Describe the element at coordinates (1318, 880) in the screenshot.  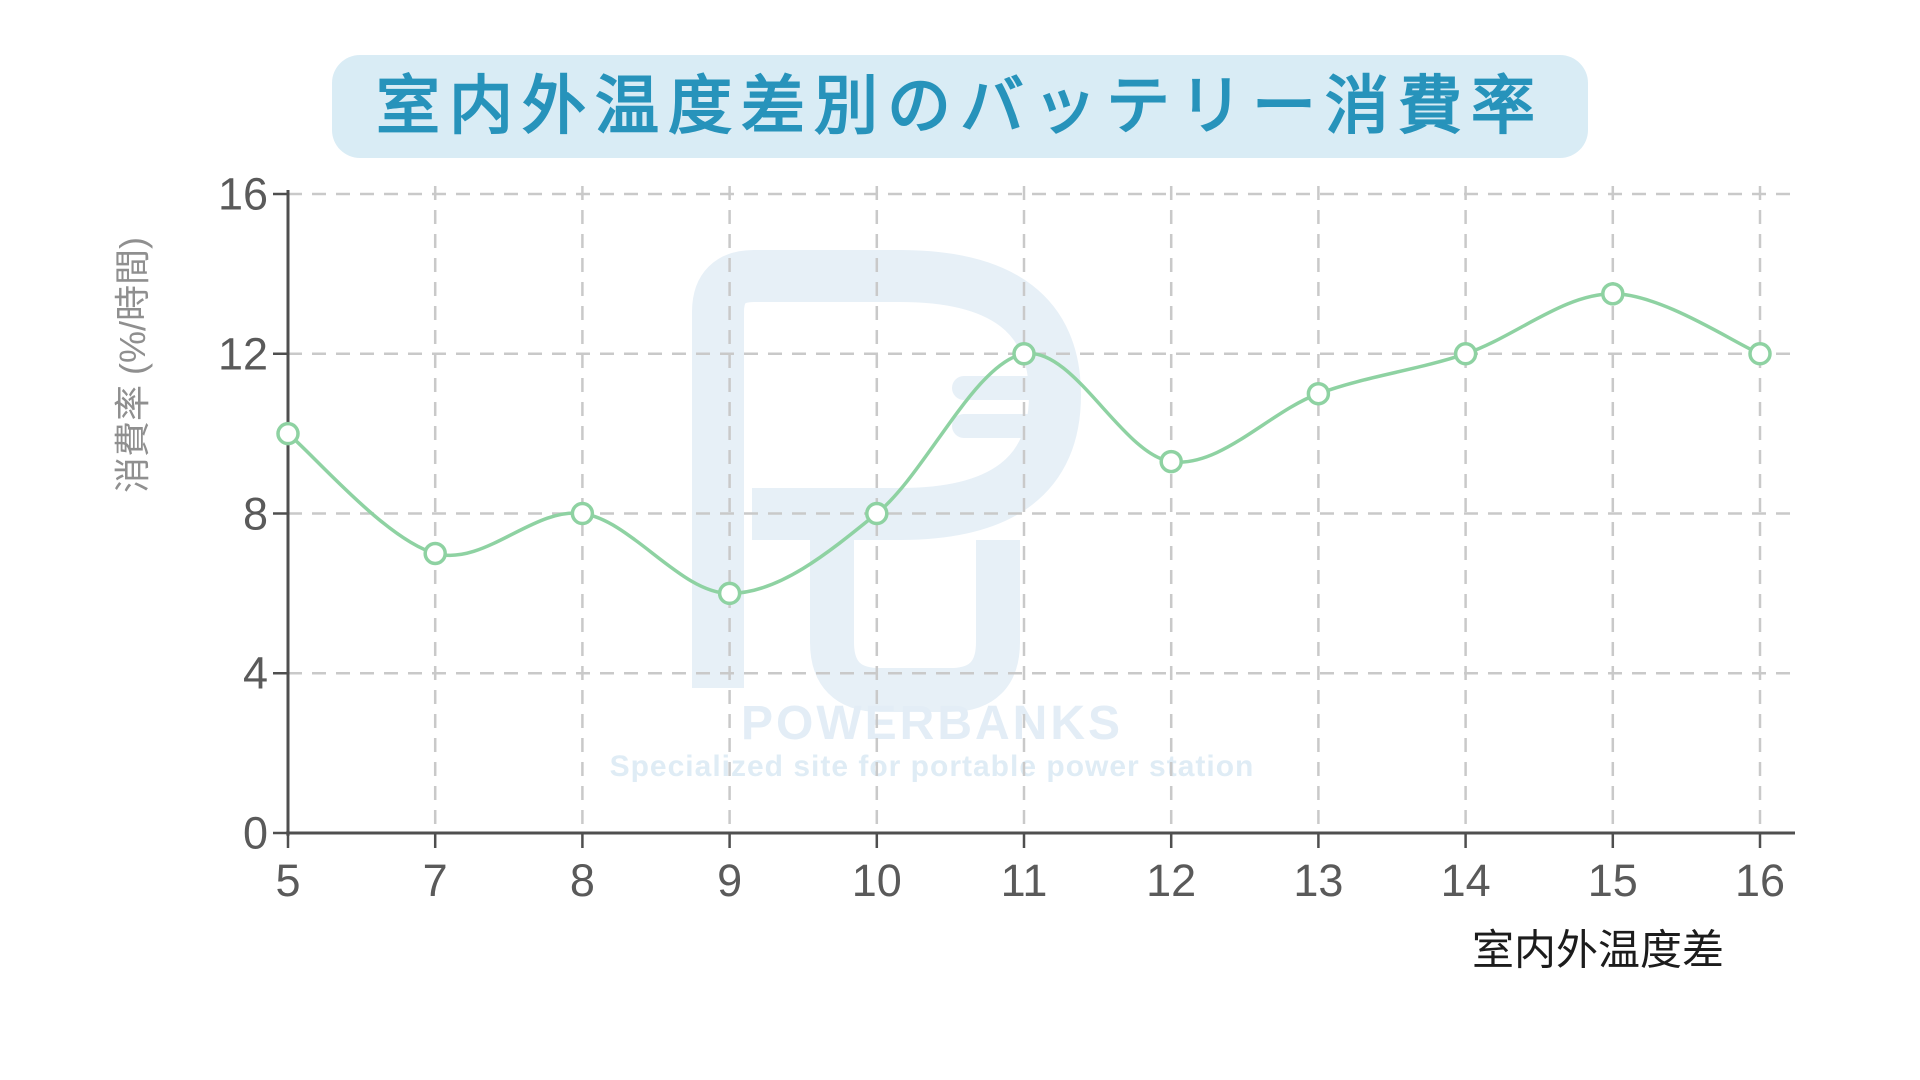
I see `x-tick-label: 13` at that location.